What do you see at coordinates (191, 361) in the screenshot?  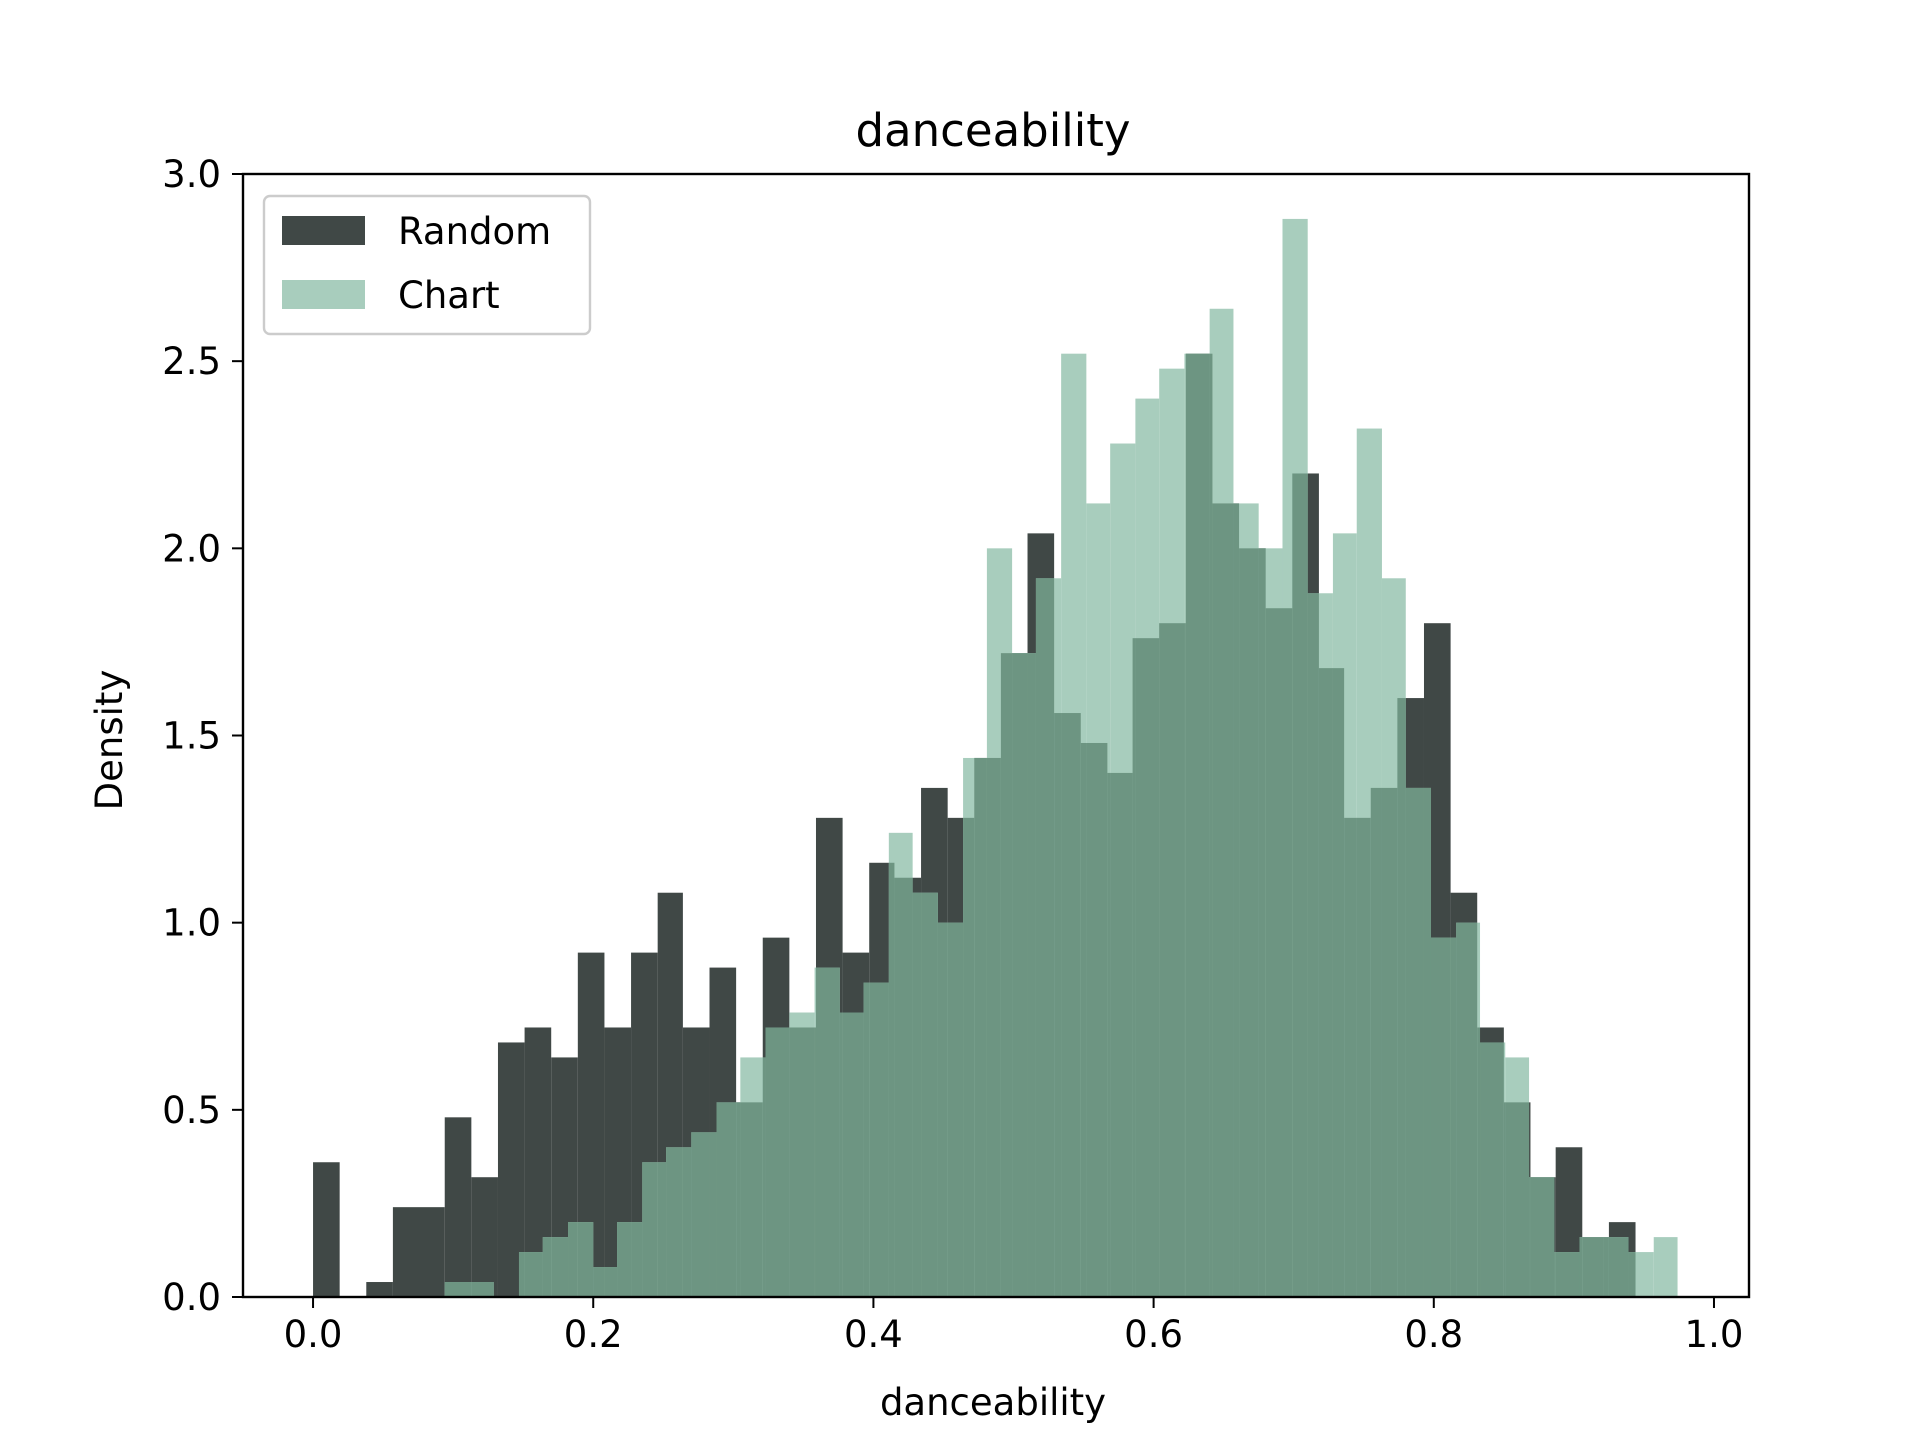 I see `y-tick-label: 2.5` at bounding box center [191, 361].